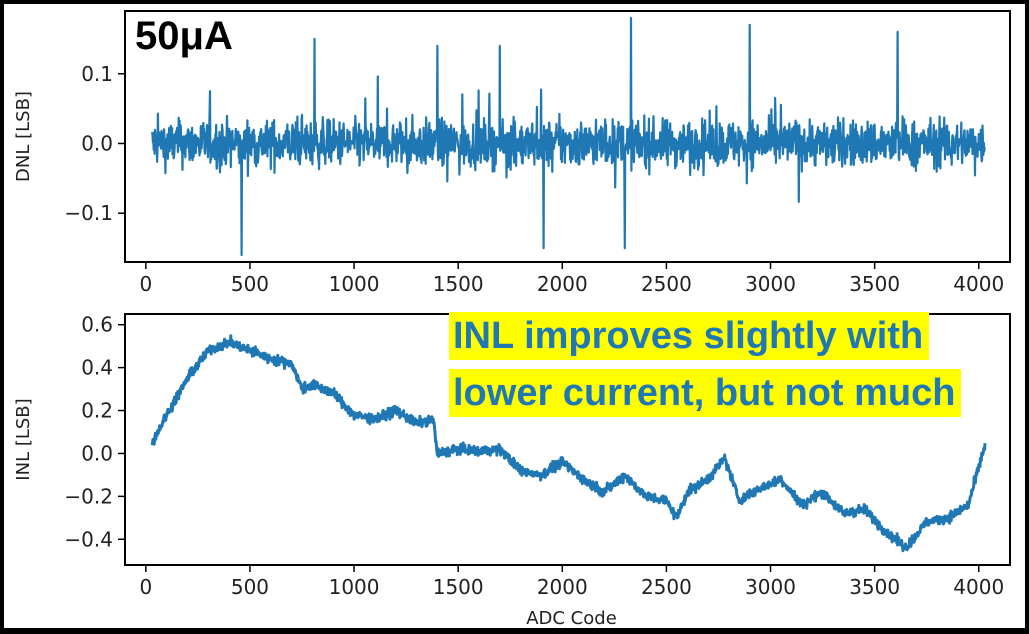 Image resolution: width=1029 pixels, height=634 pixels. I want to click on y-axis-label: INL [LSB], so click(23, 439).